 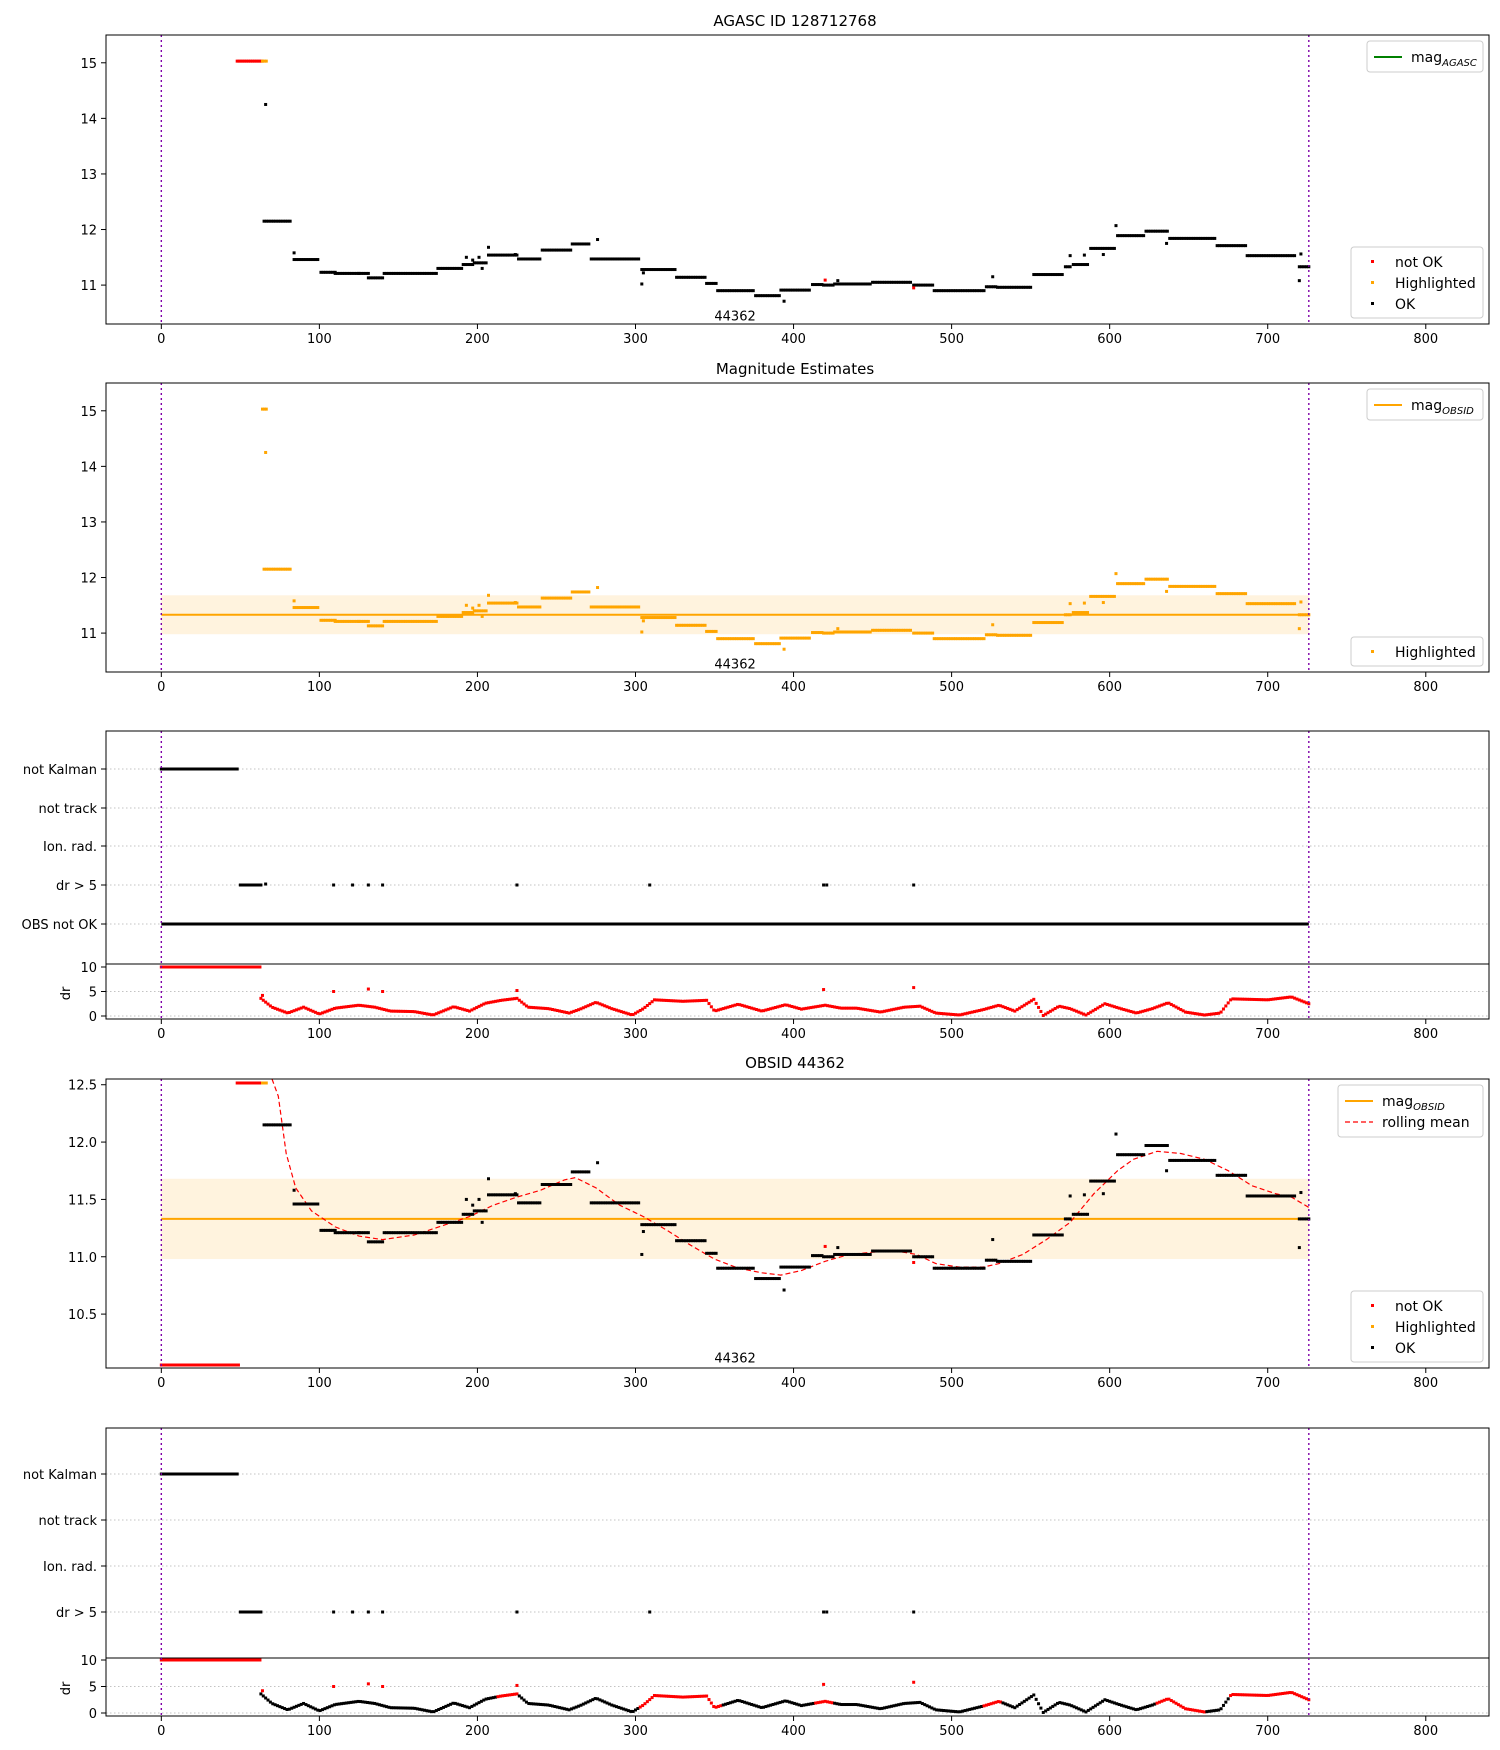 What do you see at coordinates (635, 1034) in the screenshot?
I see `x-tick-label-300: 300` at bounding box center [635, 1034].